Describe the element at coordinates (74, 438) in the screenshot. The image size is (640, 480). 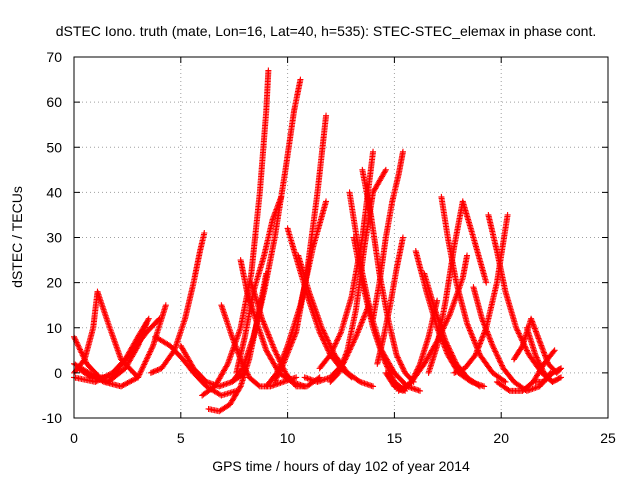
I see `x-tick-label: 0` at that location.